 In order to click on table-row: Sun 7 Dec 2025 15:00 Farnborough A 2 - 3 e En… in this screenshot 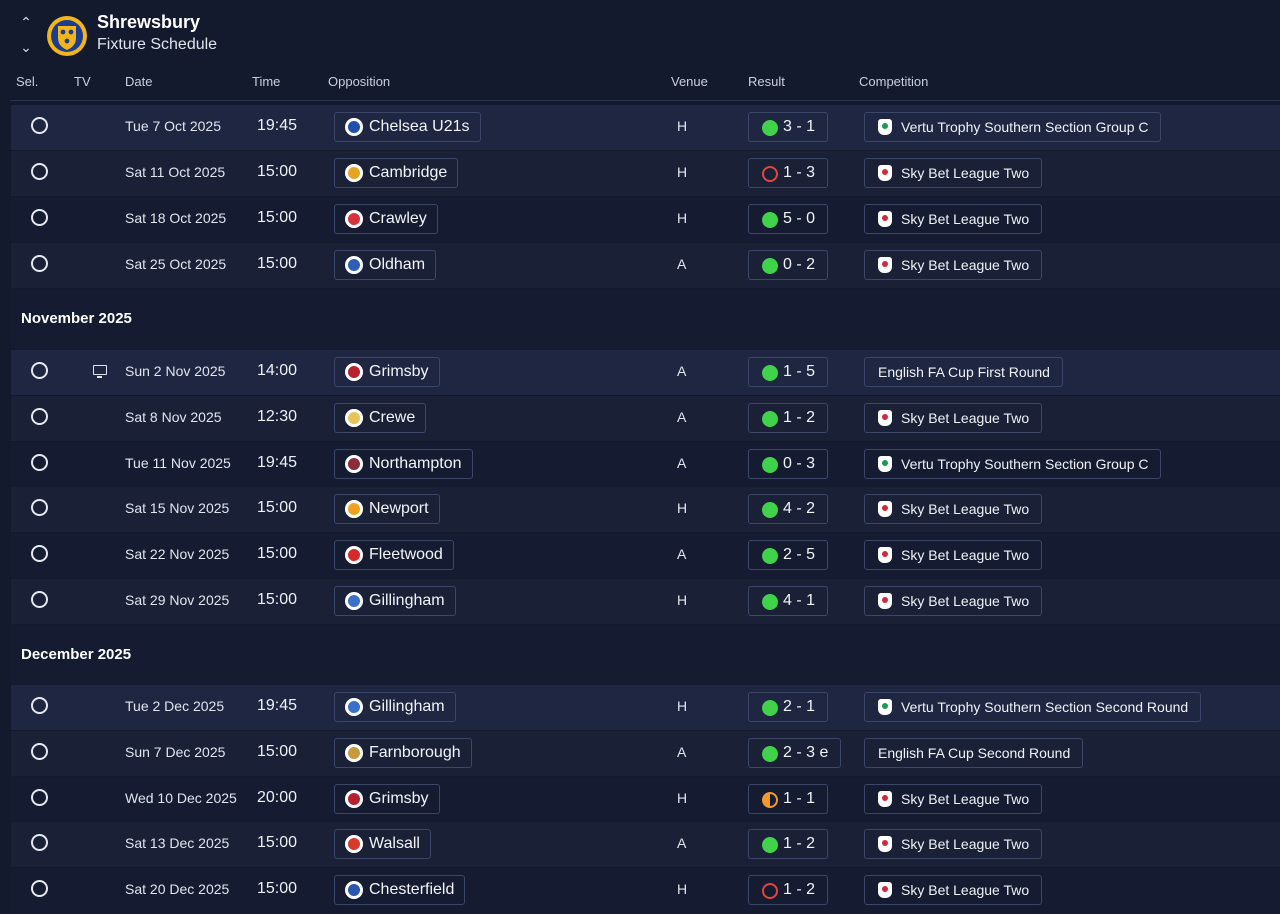, I will do `click(645, 753)`.